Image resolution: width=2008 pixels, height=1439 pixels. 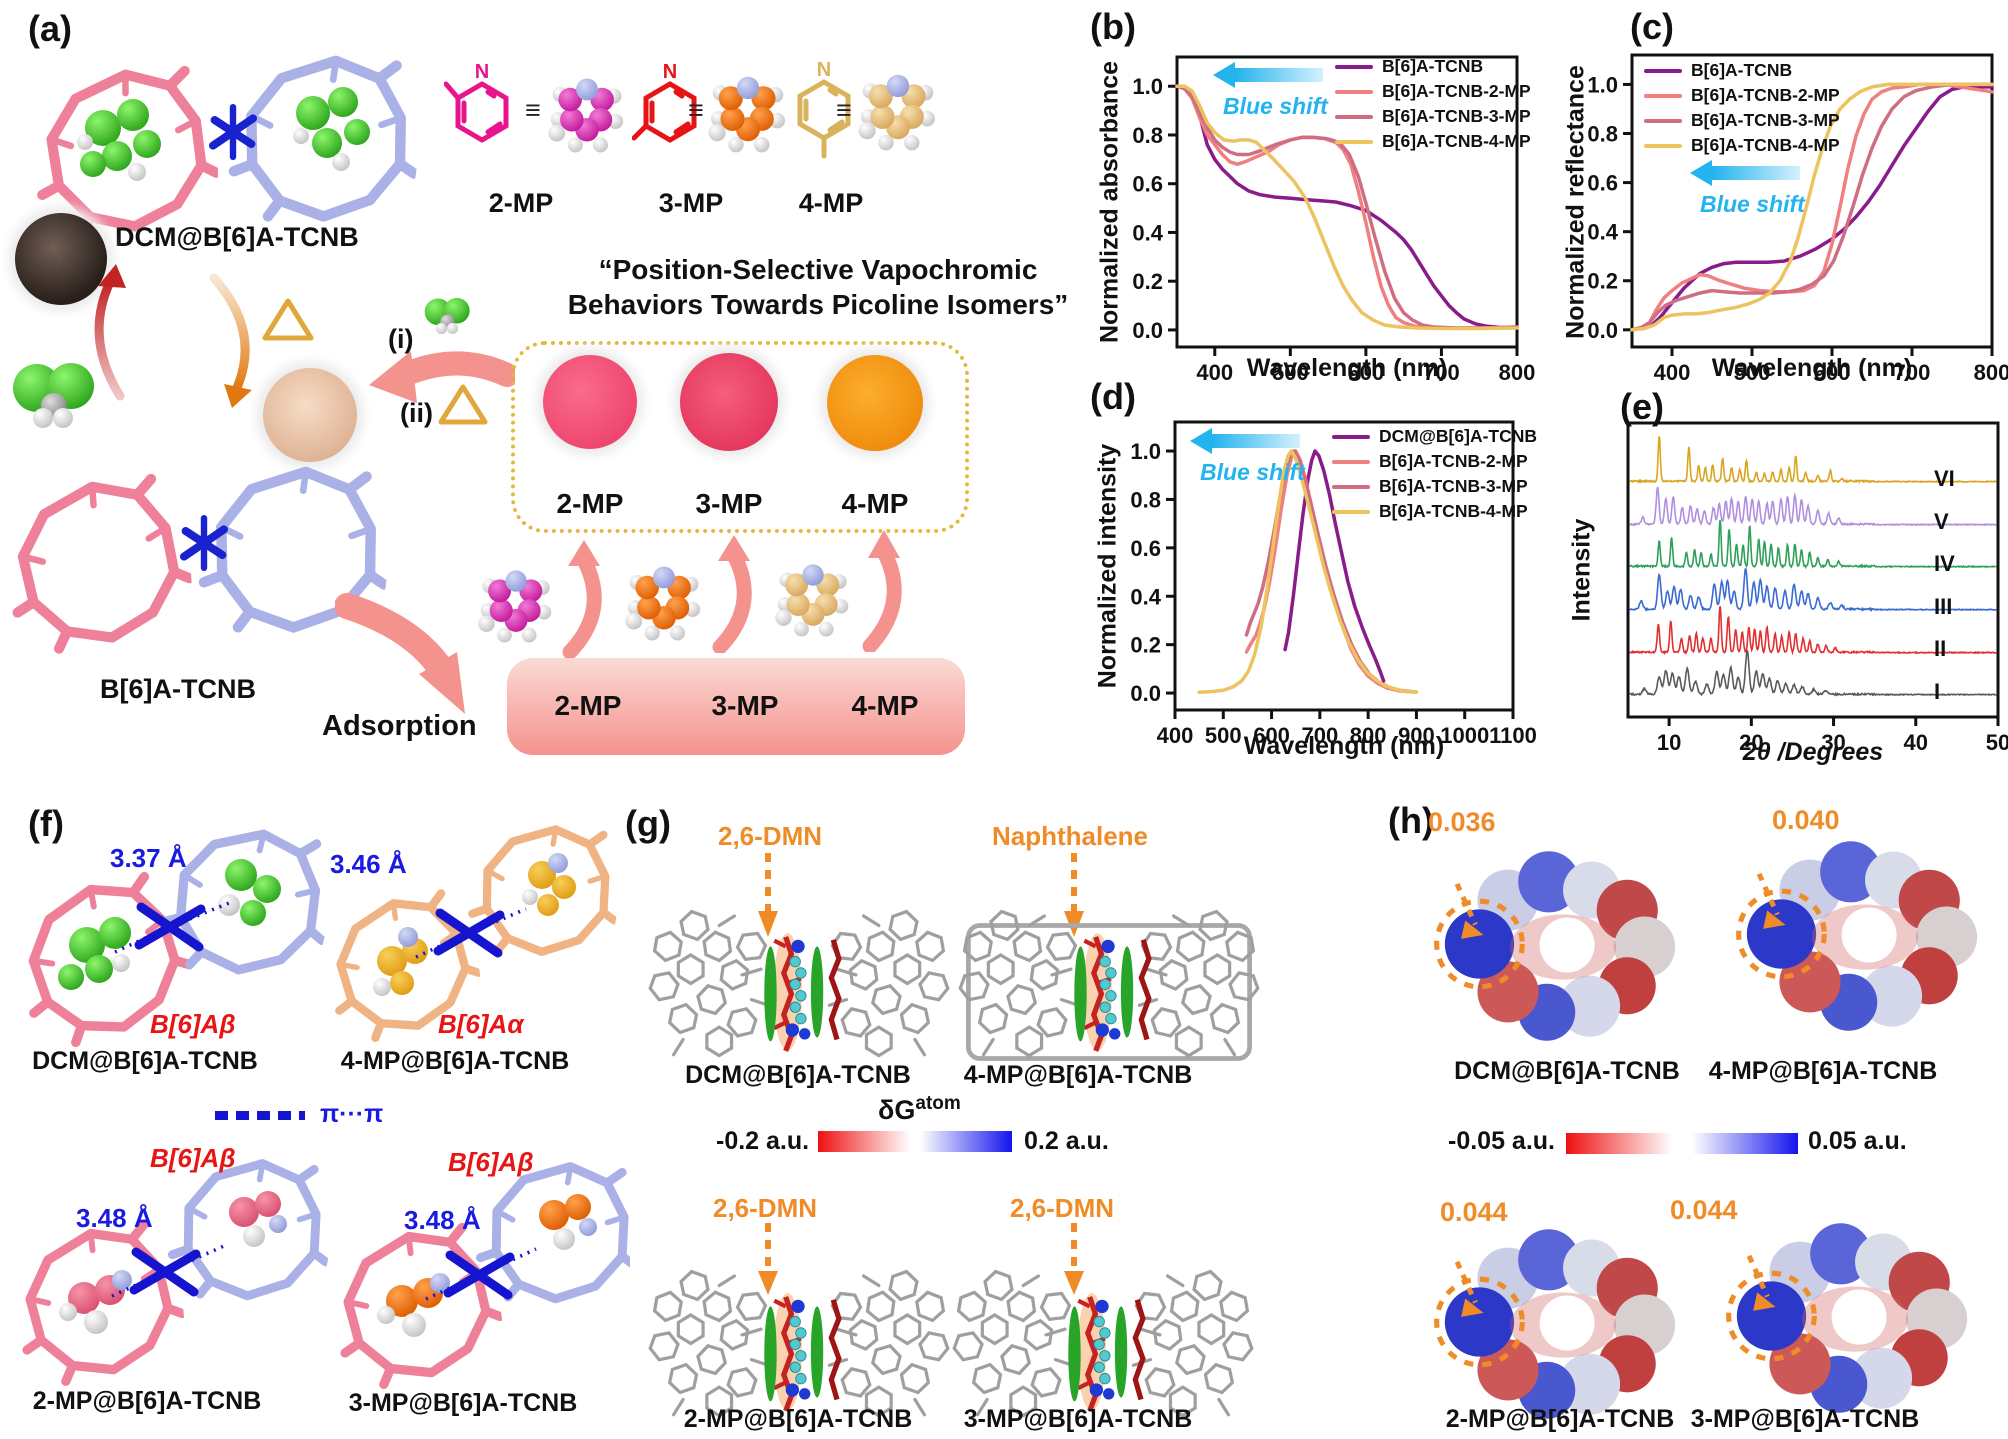 I want to click on 3mp-powder-photo, so click(x=729, y=402).